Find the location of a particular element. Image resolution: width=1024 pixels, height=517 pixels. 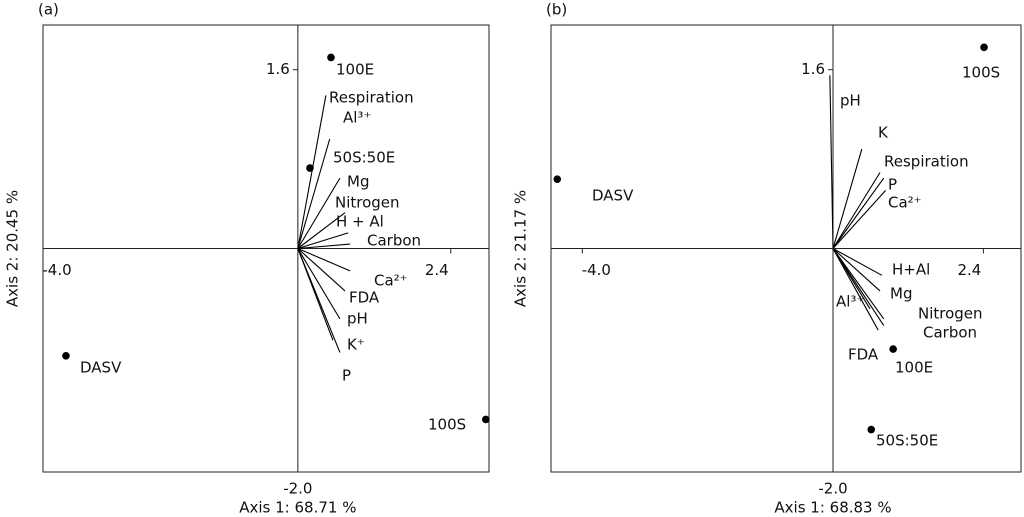

x-axis-title: Axis 1: 68.71 % is located at coordinates (297, 508).